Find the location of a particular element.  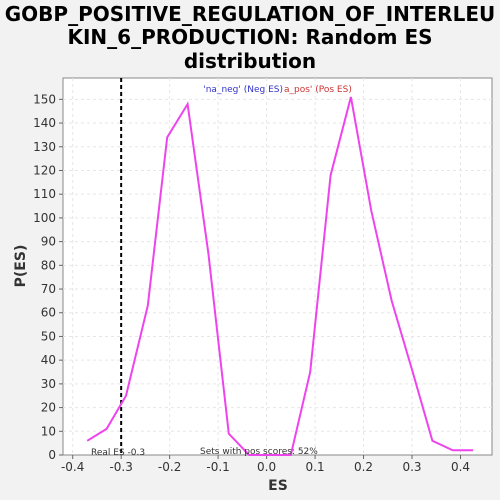

y-tick-label: 90 is located at coordinates (48, 242).